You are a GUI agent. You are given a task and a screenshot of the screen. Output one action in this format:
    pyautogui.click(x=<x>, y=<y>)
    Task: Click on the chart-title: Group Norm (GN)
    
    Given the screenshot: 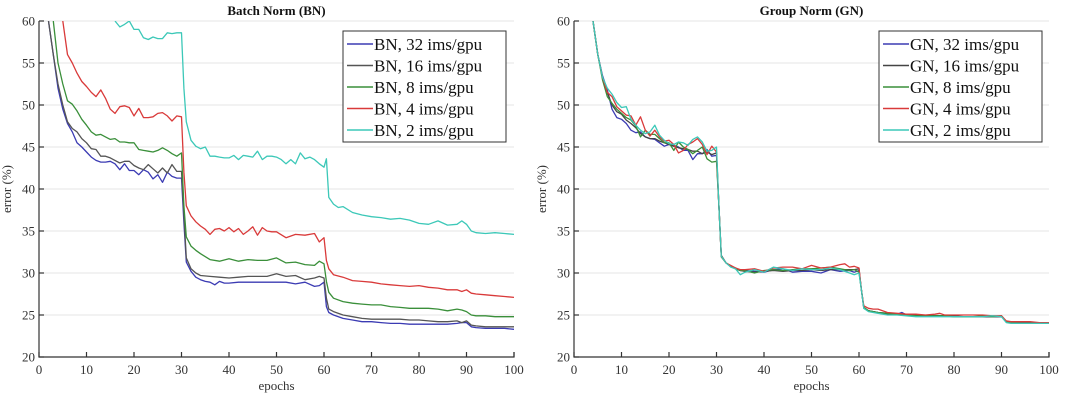 What is the action you would take?
    pyautogui.click(x=812, y=10)
    